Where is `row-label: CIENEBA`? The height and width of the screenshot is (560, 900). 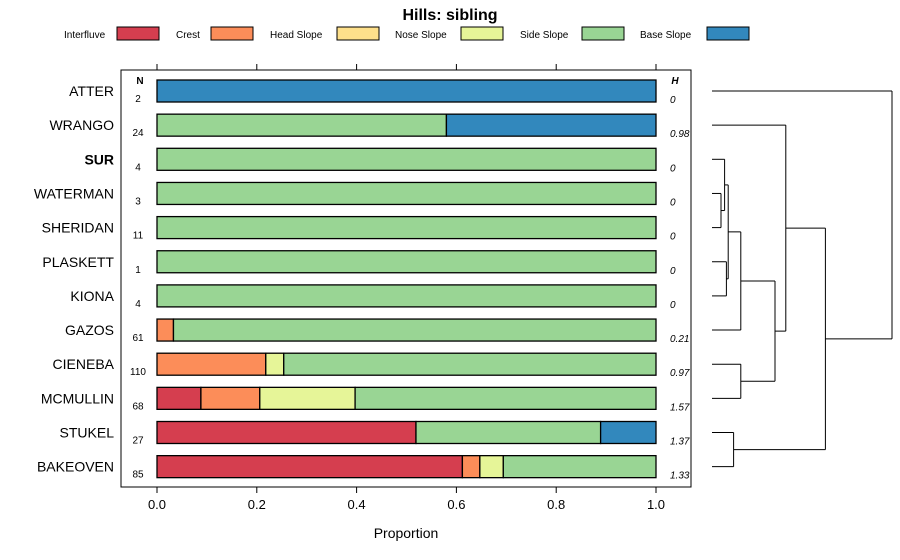
row-label: CIENEBA is located at coordinates (84, 364).